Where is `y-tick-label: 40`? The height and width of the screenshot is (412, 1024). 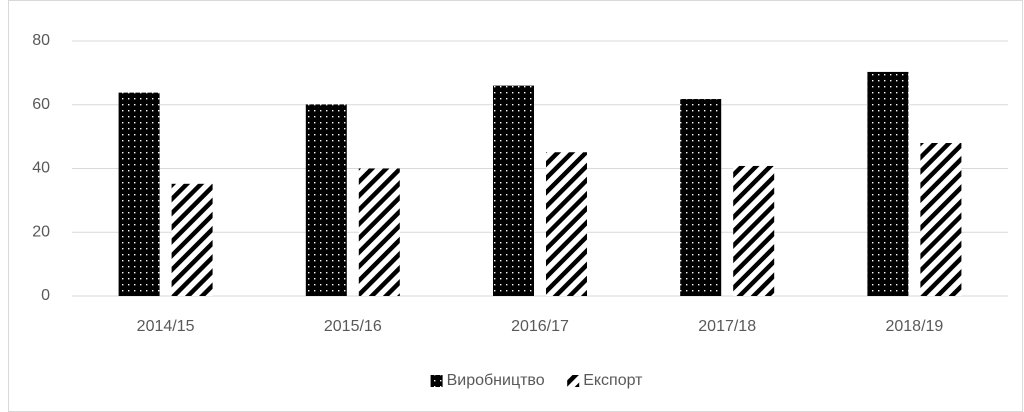 y-tick-label: 40 is located at coordinates (41, 168).